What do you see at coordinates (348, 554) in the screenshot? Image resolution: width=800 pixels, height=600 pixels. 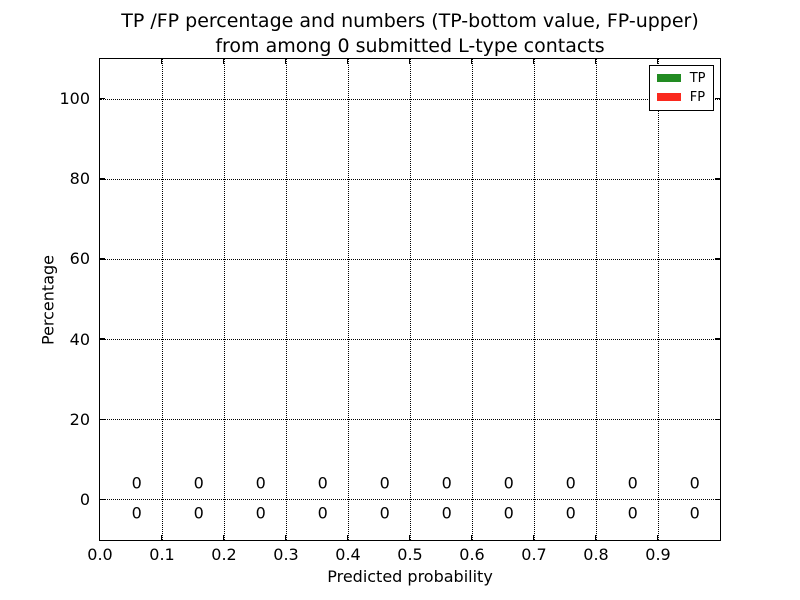 I see `x-tick-label: 0.4` at bounding box center [348, 554].